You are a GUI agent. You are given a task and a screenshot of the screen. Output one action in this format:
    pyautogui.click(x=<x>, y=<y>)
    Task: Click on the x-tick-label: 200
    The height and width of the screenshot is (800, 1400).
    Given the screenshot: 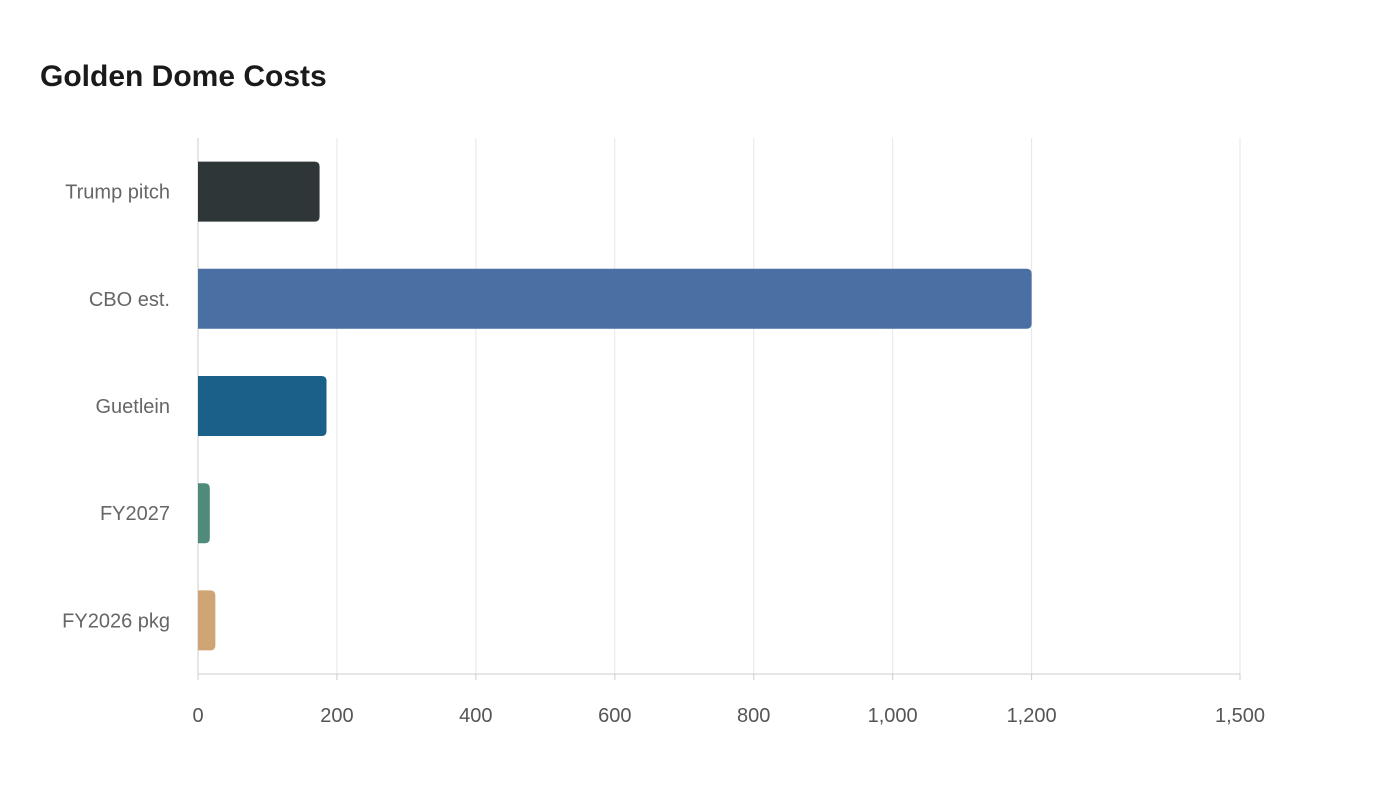 What is the action you would take?
    pyautogui.click(x=336, y=716)
    